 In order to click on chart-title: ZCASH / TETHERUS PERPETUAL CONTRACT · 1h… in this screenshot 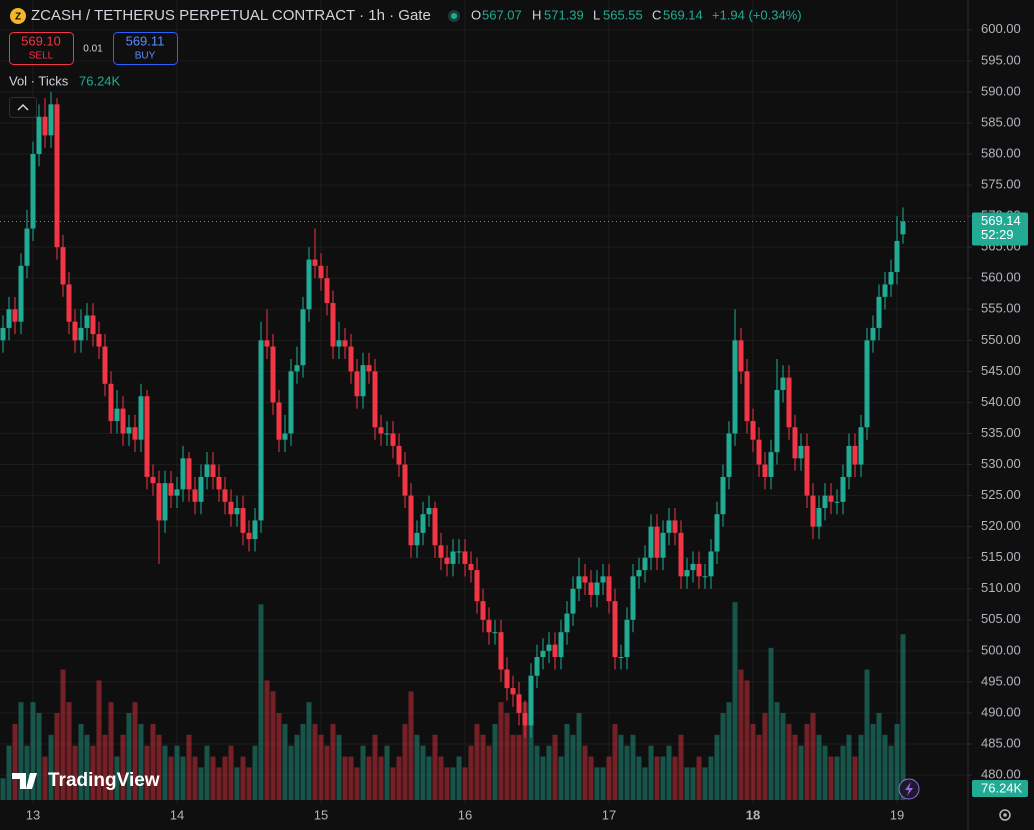, I will do `click(231, 15)`.